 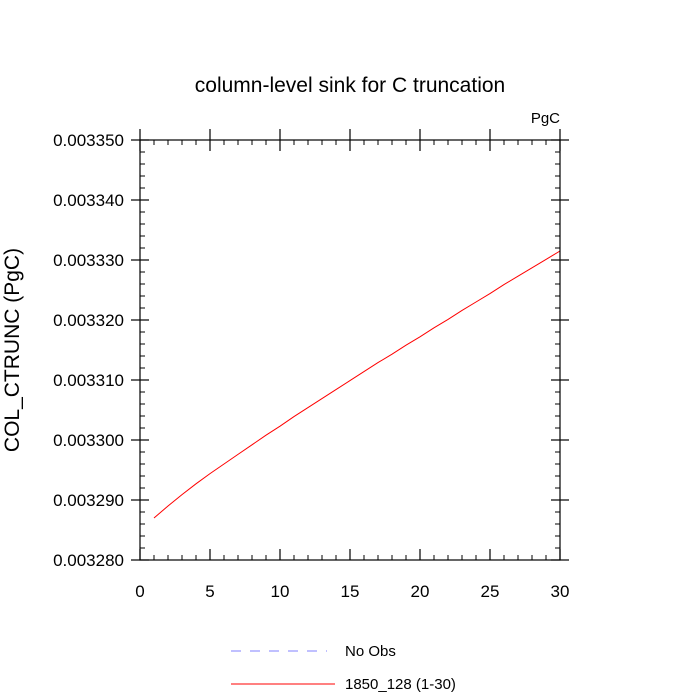 I want to click on units-label: PgC, so click(x=545, y=118).